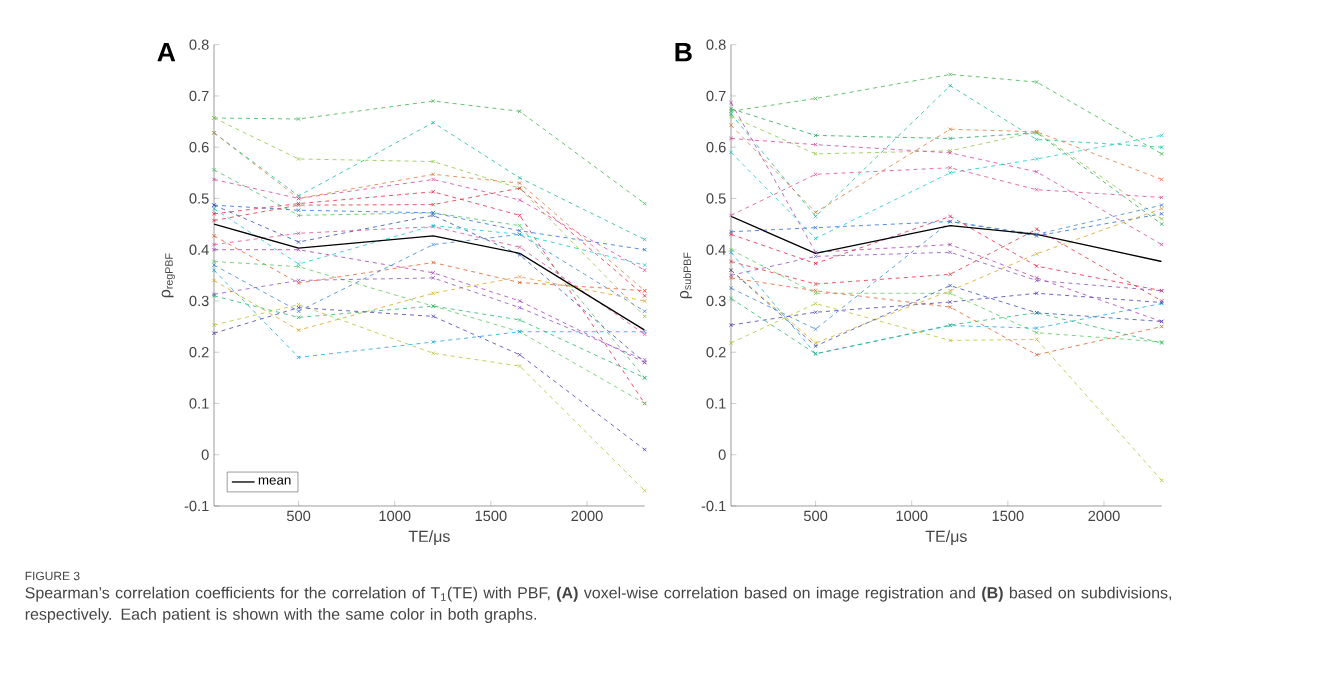 The height and width of the screenshot is (675, 1325). What do you see at coordinates (946, 239) in the screenshot?
I see `line-series` at bounding box center [946, 239].